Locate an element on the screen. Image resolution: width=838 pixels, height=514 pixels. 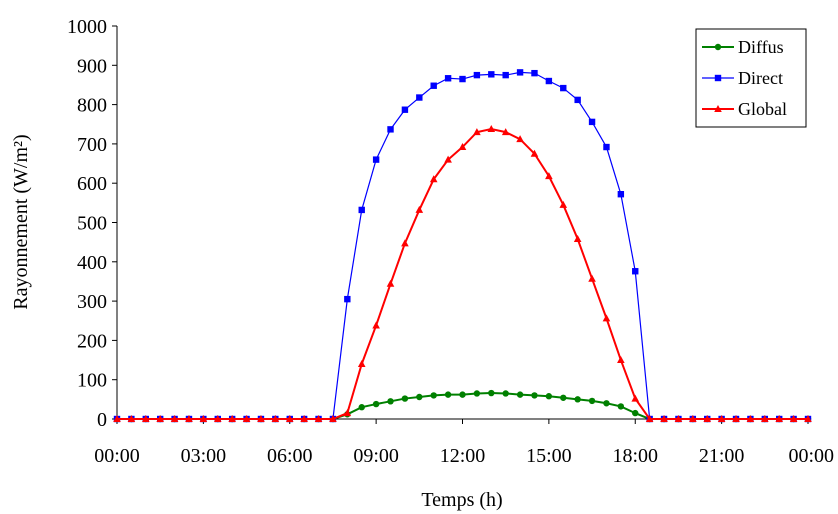
y-tick-label: 1000 is located at coordinates (87, 27).